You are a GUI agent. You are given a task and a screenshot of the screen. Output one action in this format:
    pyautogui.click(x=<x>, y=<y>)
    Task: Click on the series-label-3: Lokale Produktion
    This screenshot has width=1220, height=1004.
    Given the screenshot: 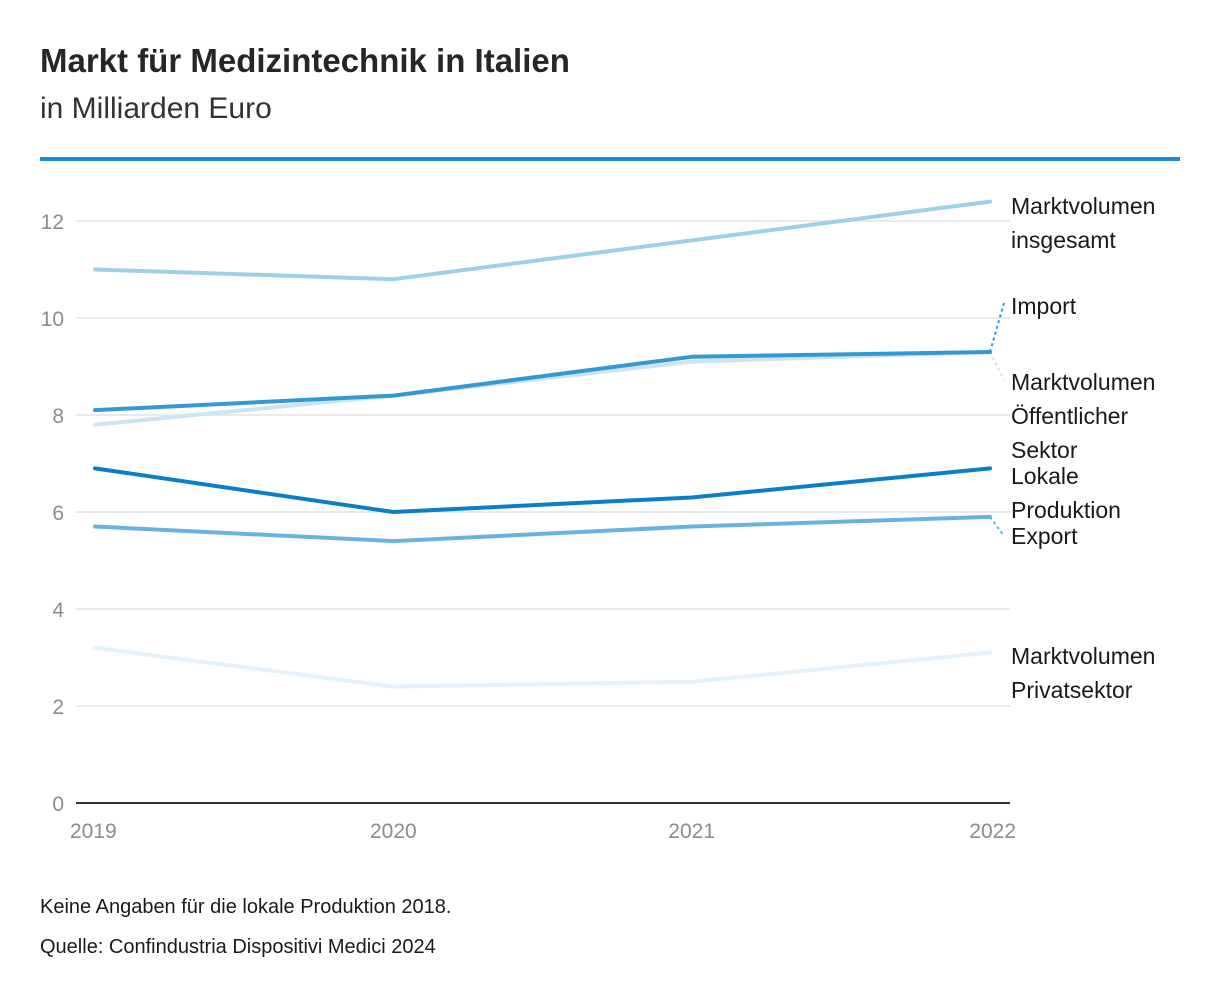 What is the action you would take?
    pyautogui.click(x=1066, y=493)
    